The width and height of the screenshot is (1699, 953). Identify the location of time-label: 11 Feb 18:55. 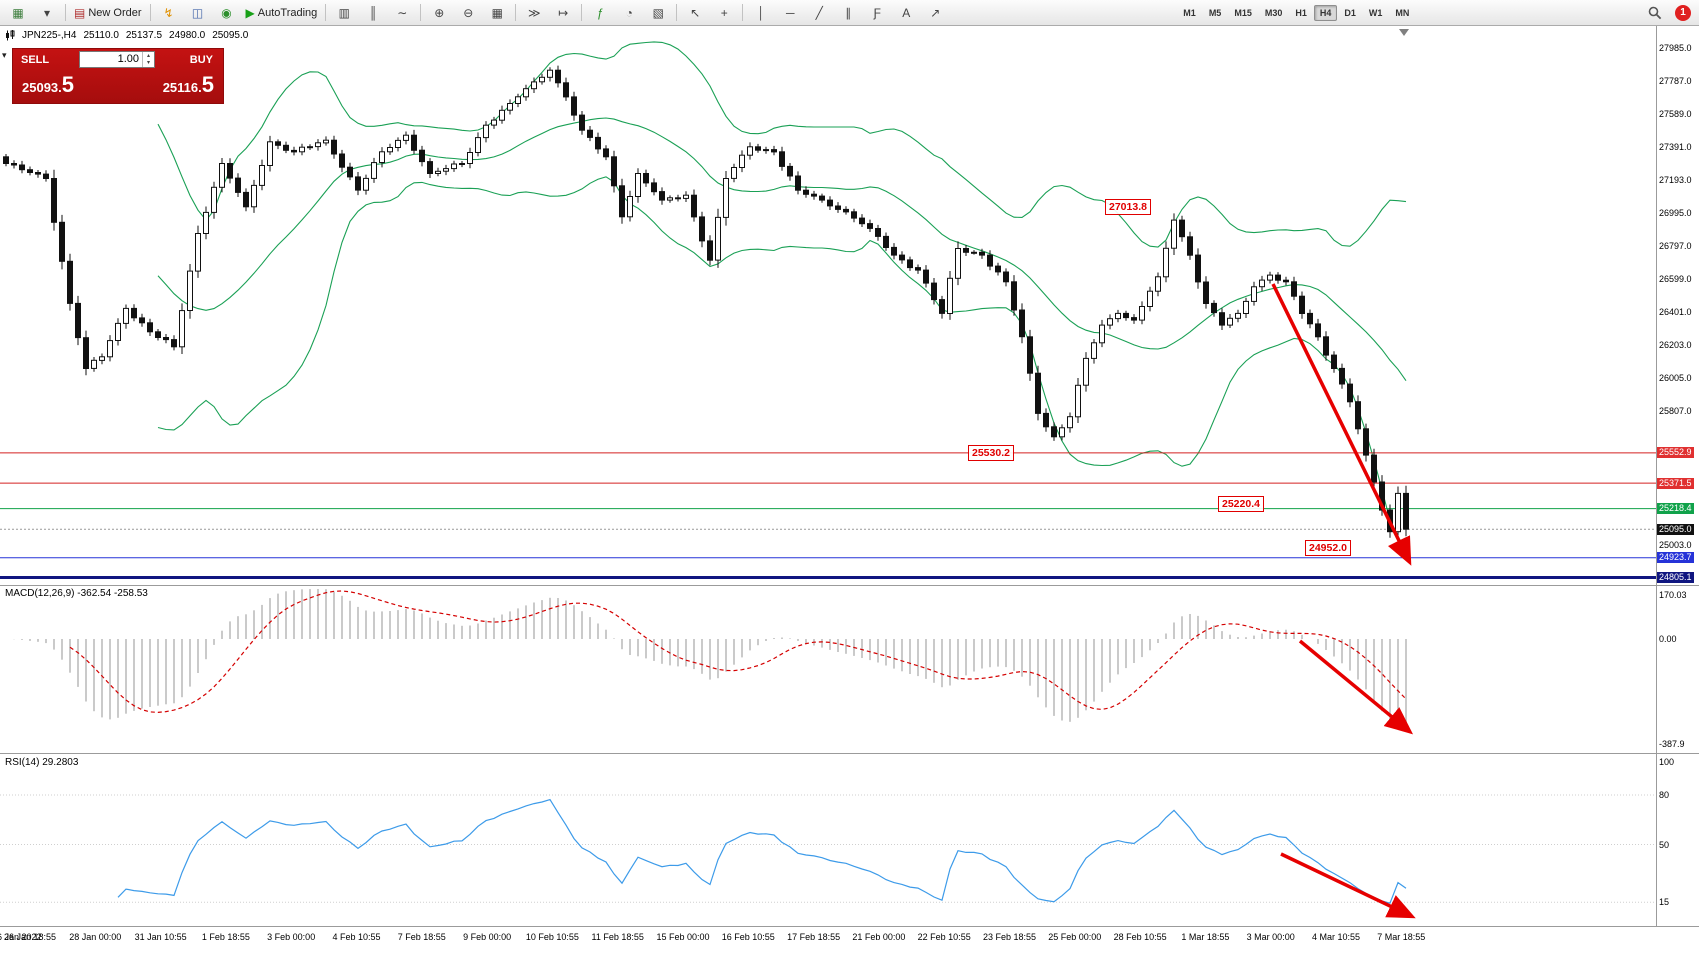
(617, 937).